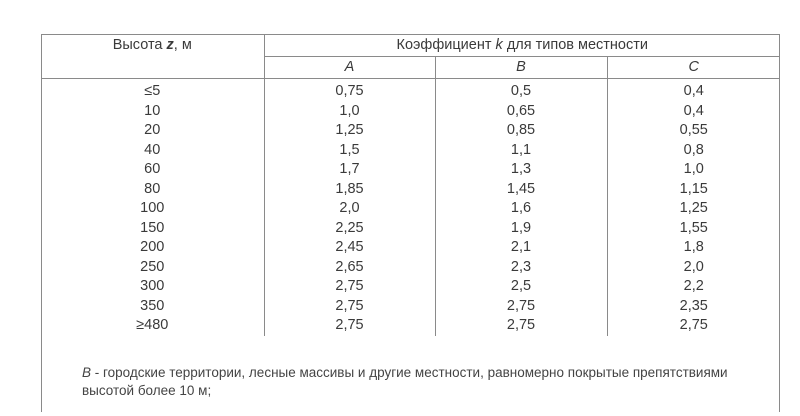 Image resolution: width=800 pixels, height=416 pixels. Describe the element at coordinates (350, 150) in the screenshot. I see `terrain-a-cell: 1,5` at that location.